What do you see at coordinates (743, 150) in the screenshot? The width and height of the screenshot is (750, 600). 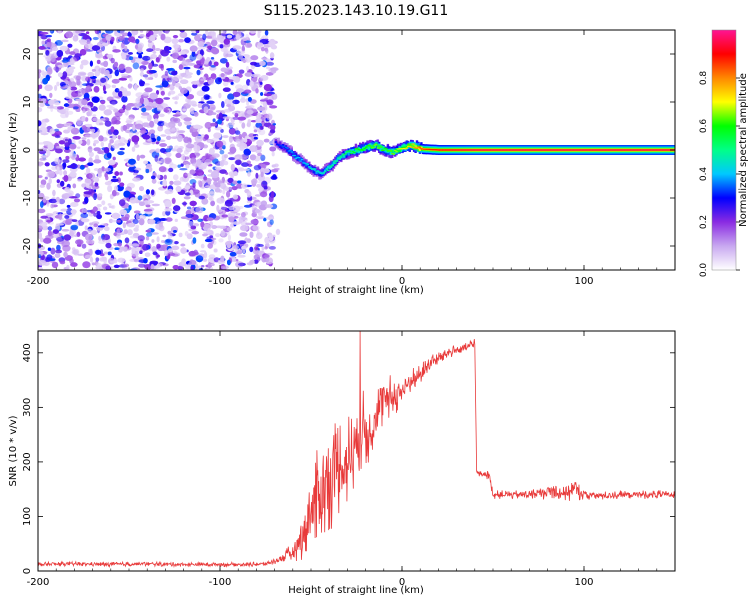 I see `colorbar-label: Normalized spectral amplitude` at bounding box center [743, 150].